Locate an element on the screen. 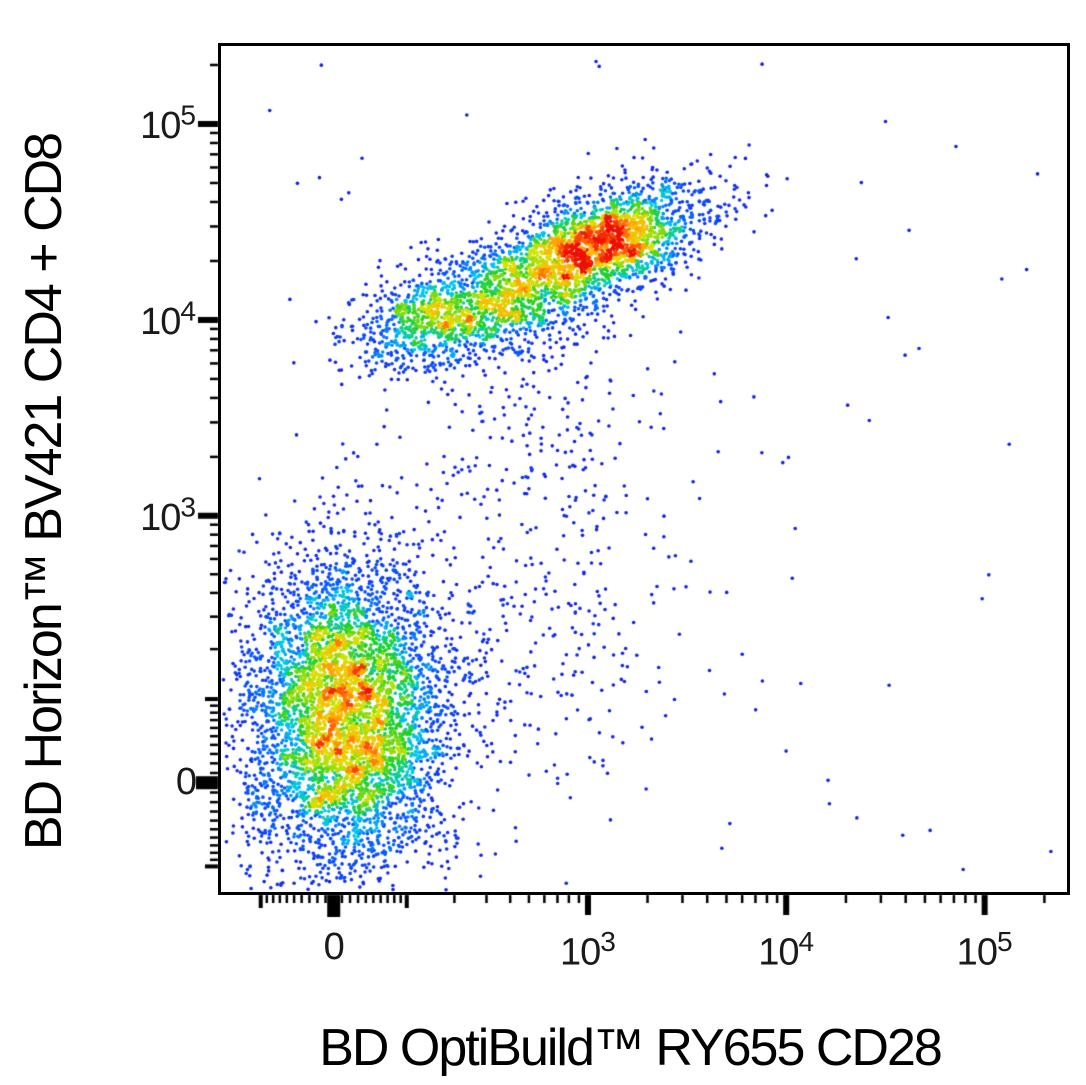  y-tick-label: 10⁴ is located at coordinates (168, 319).